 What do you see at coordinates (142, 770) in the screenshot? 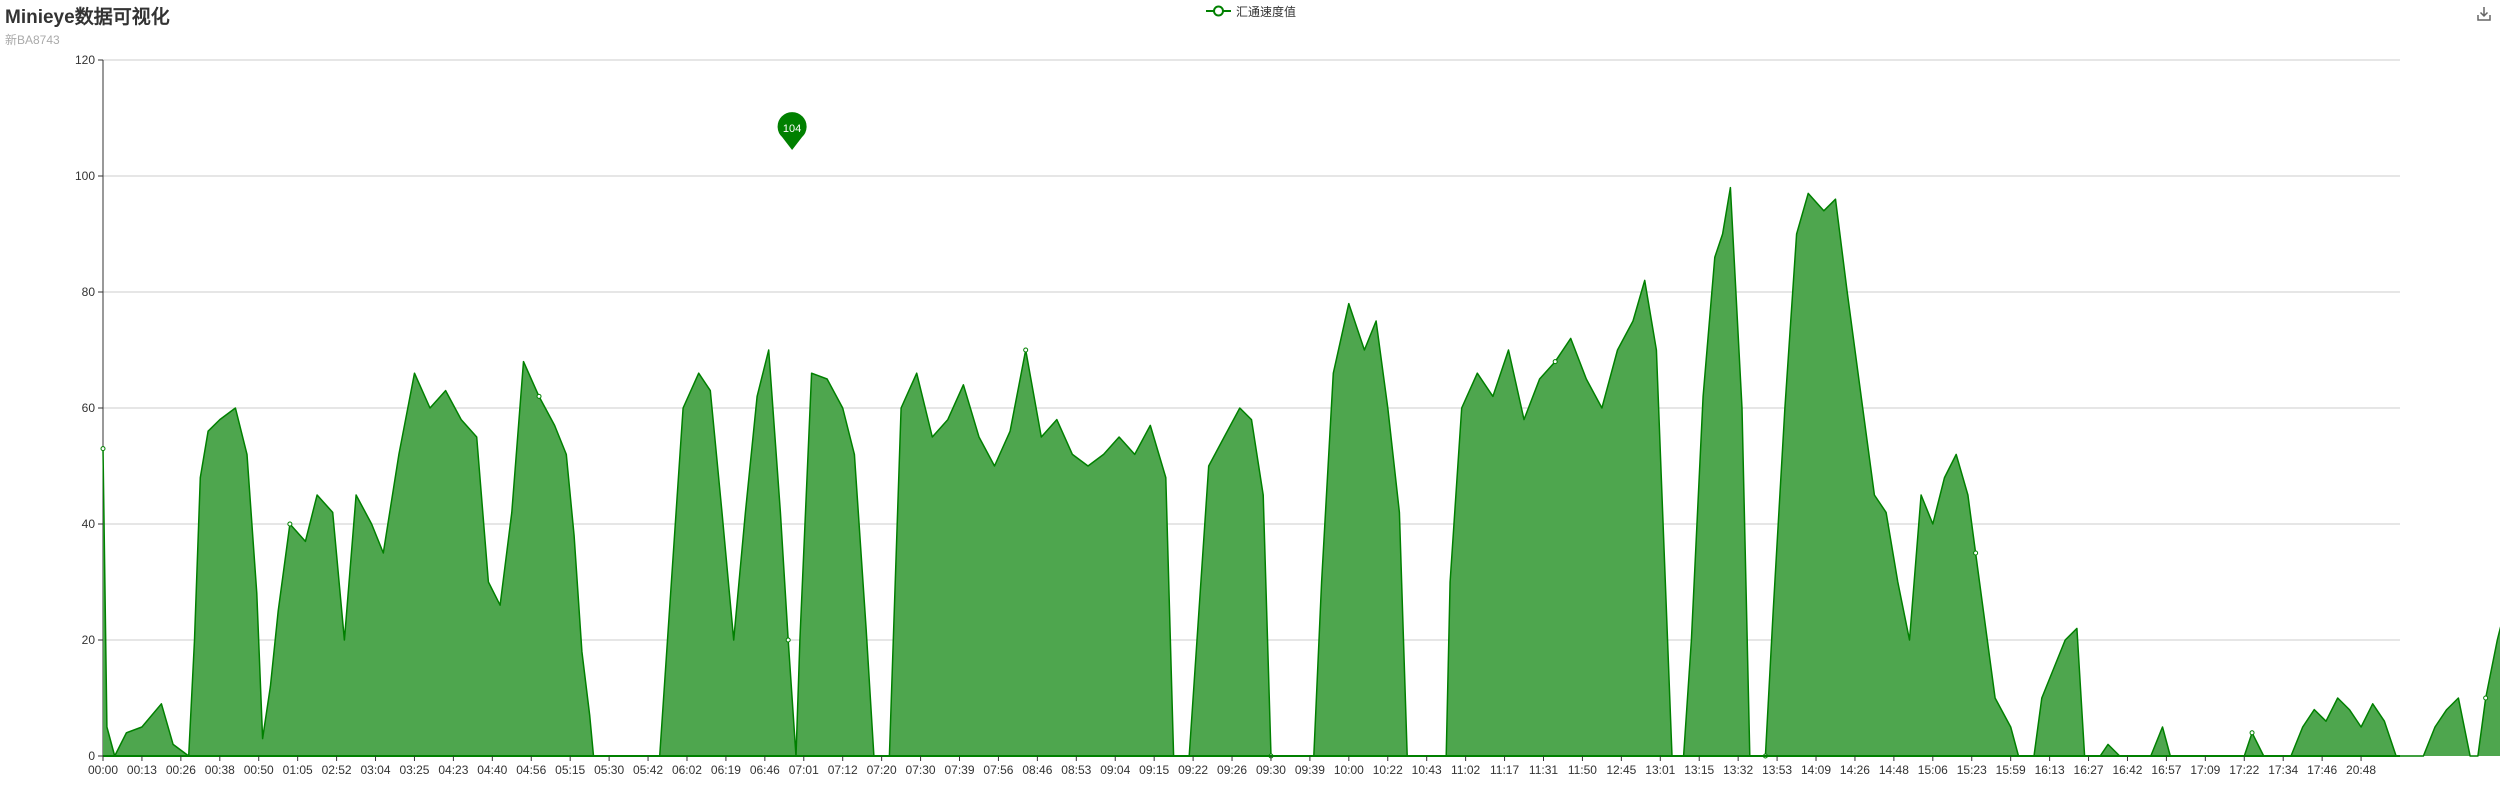
I see `x-tick-label: 00:13` at bounding box center [142, 770].